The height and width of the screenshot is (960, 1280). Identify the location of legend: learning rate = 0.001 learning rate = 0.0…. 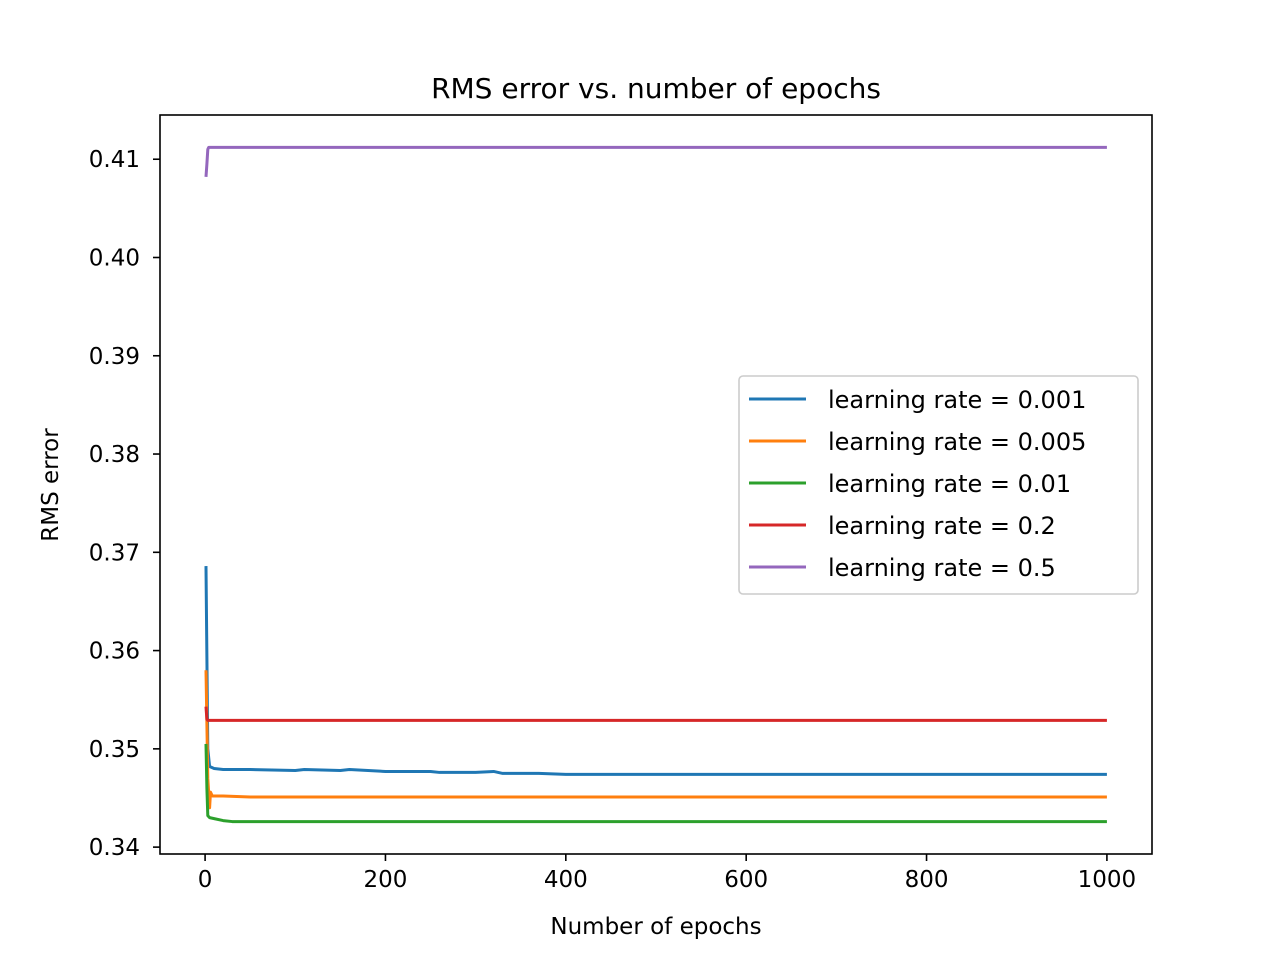
(938, 485).